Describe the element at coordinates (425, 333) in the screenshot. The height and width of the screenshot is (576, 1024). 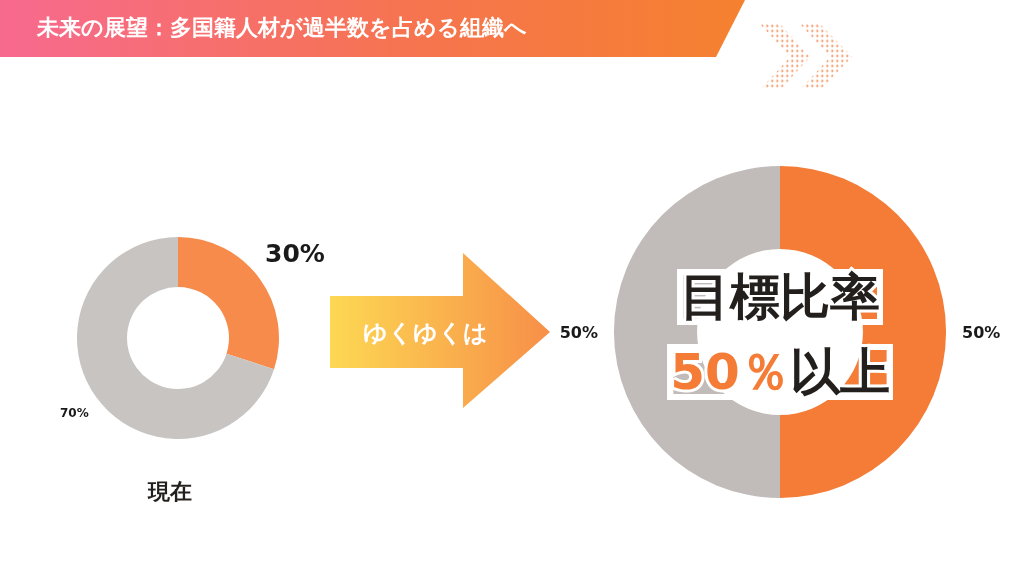
I see `text: ゆくゆくは` at that location.